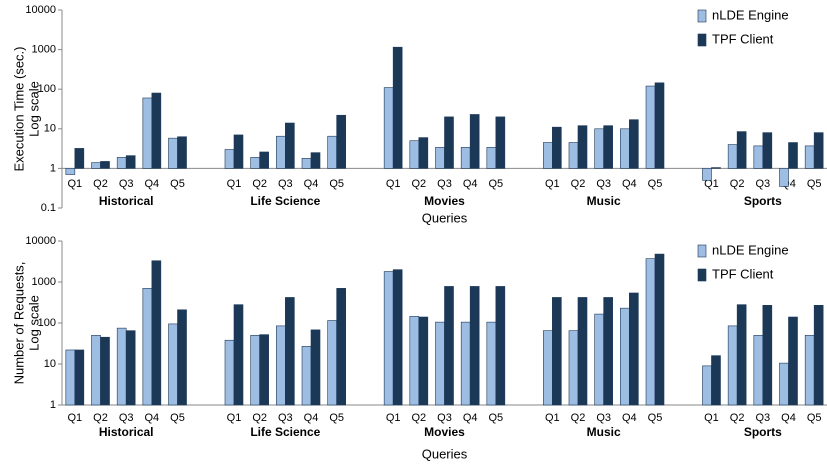 The image size is (827, 466). What do you see at coordinates (750, 14) in the screenshot?
I see `legend-label: nLDE Engine` at bounding box center [750, 14].